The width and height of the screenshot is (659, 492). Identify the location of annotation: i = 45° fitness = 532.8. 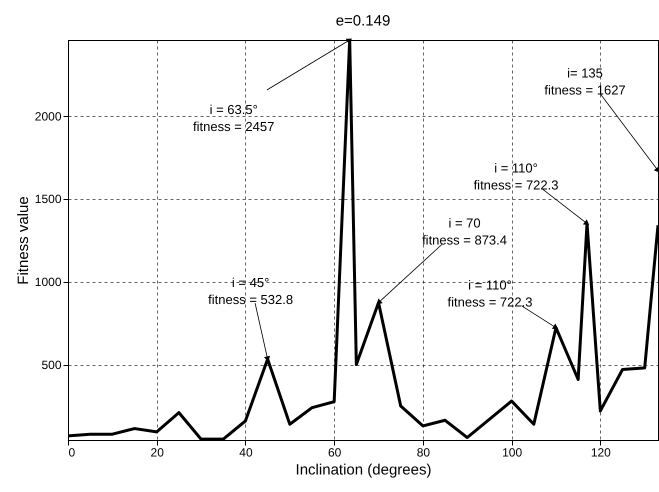
(251, 291).